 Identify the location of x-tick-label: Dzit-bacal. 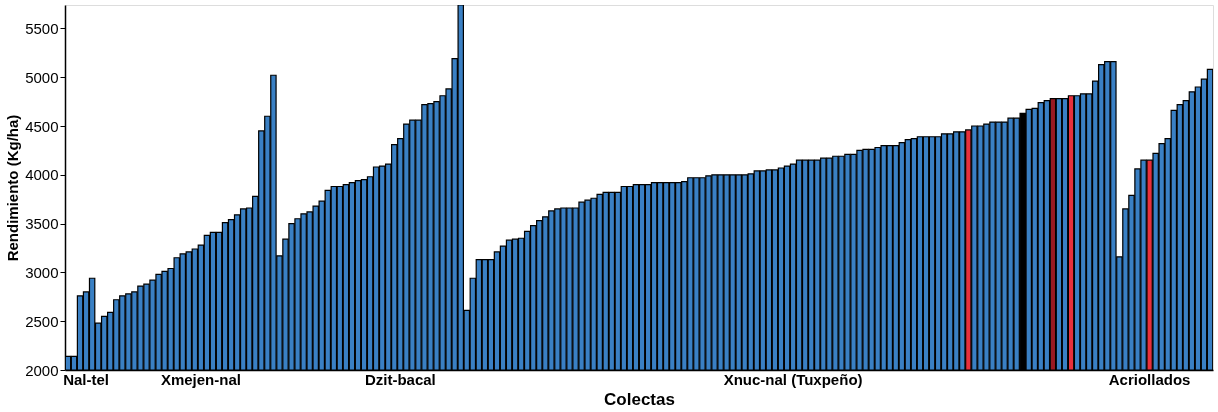
(400, 379).